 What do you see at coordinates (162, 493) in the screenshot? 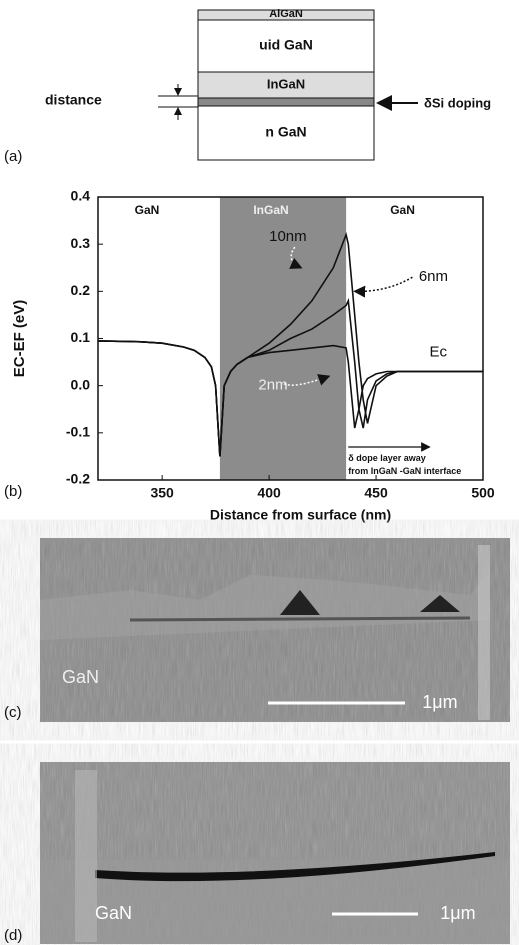
I see `x-tick-label: 350` at bounding box center [162, 493].